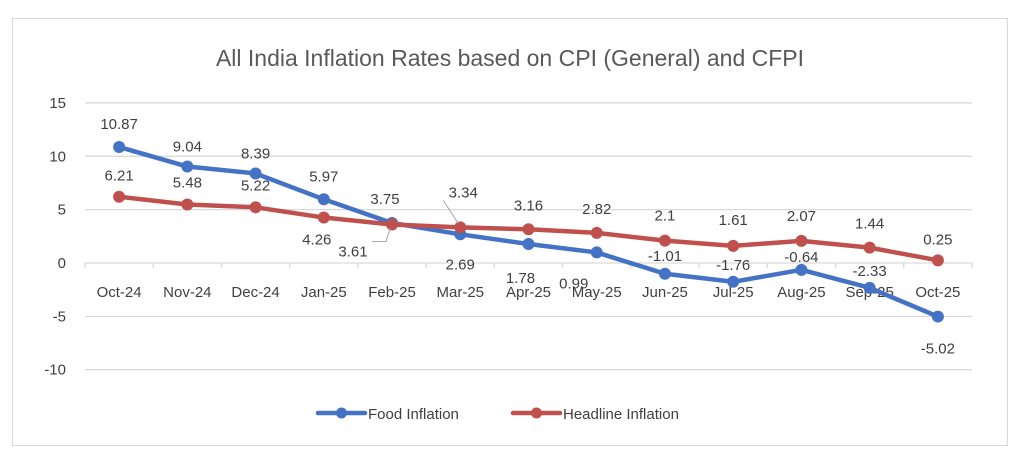 The image size is (1024, 465). I want to click on x-tick-label: Apr-25, so click(528, 292).